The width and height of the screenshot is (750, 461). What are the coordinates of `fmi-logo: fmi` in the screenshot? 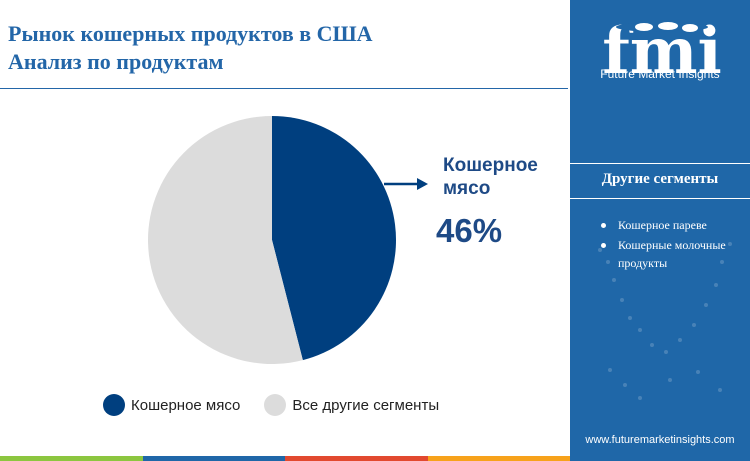 It's located at (662, 50).